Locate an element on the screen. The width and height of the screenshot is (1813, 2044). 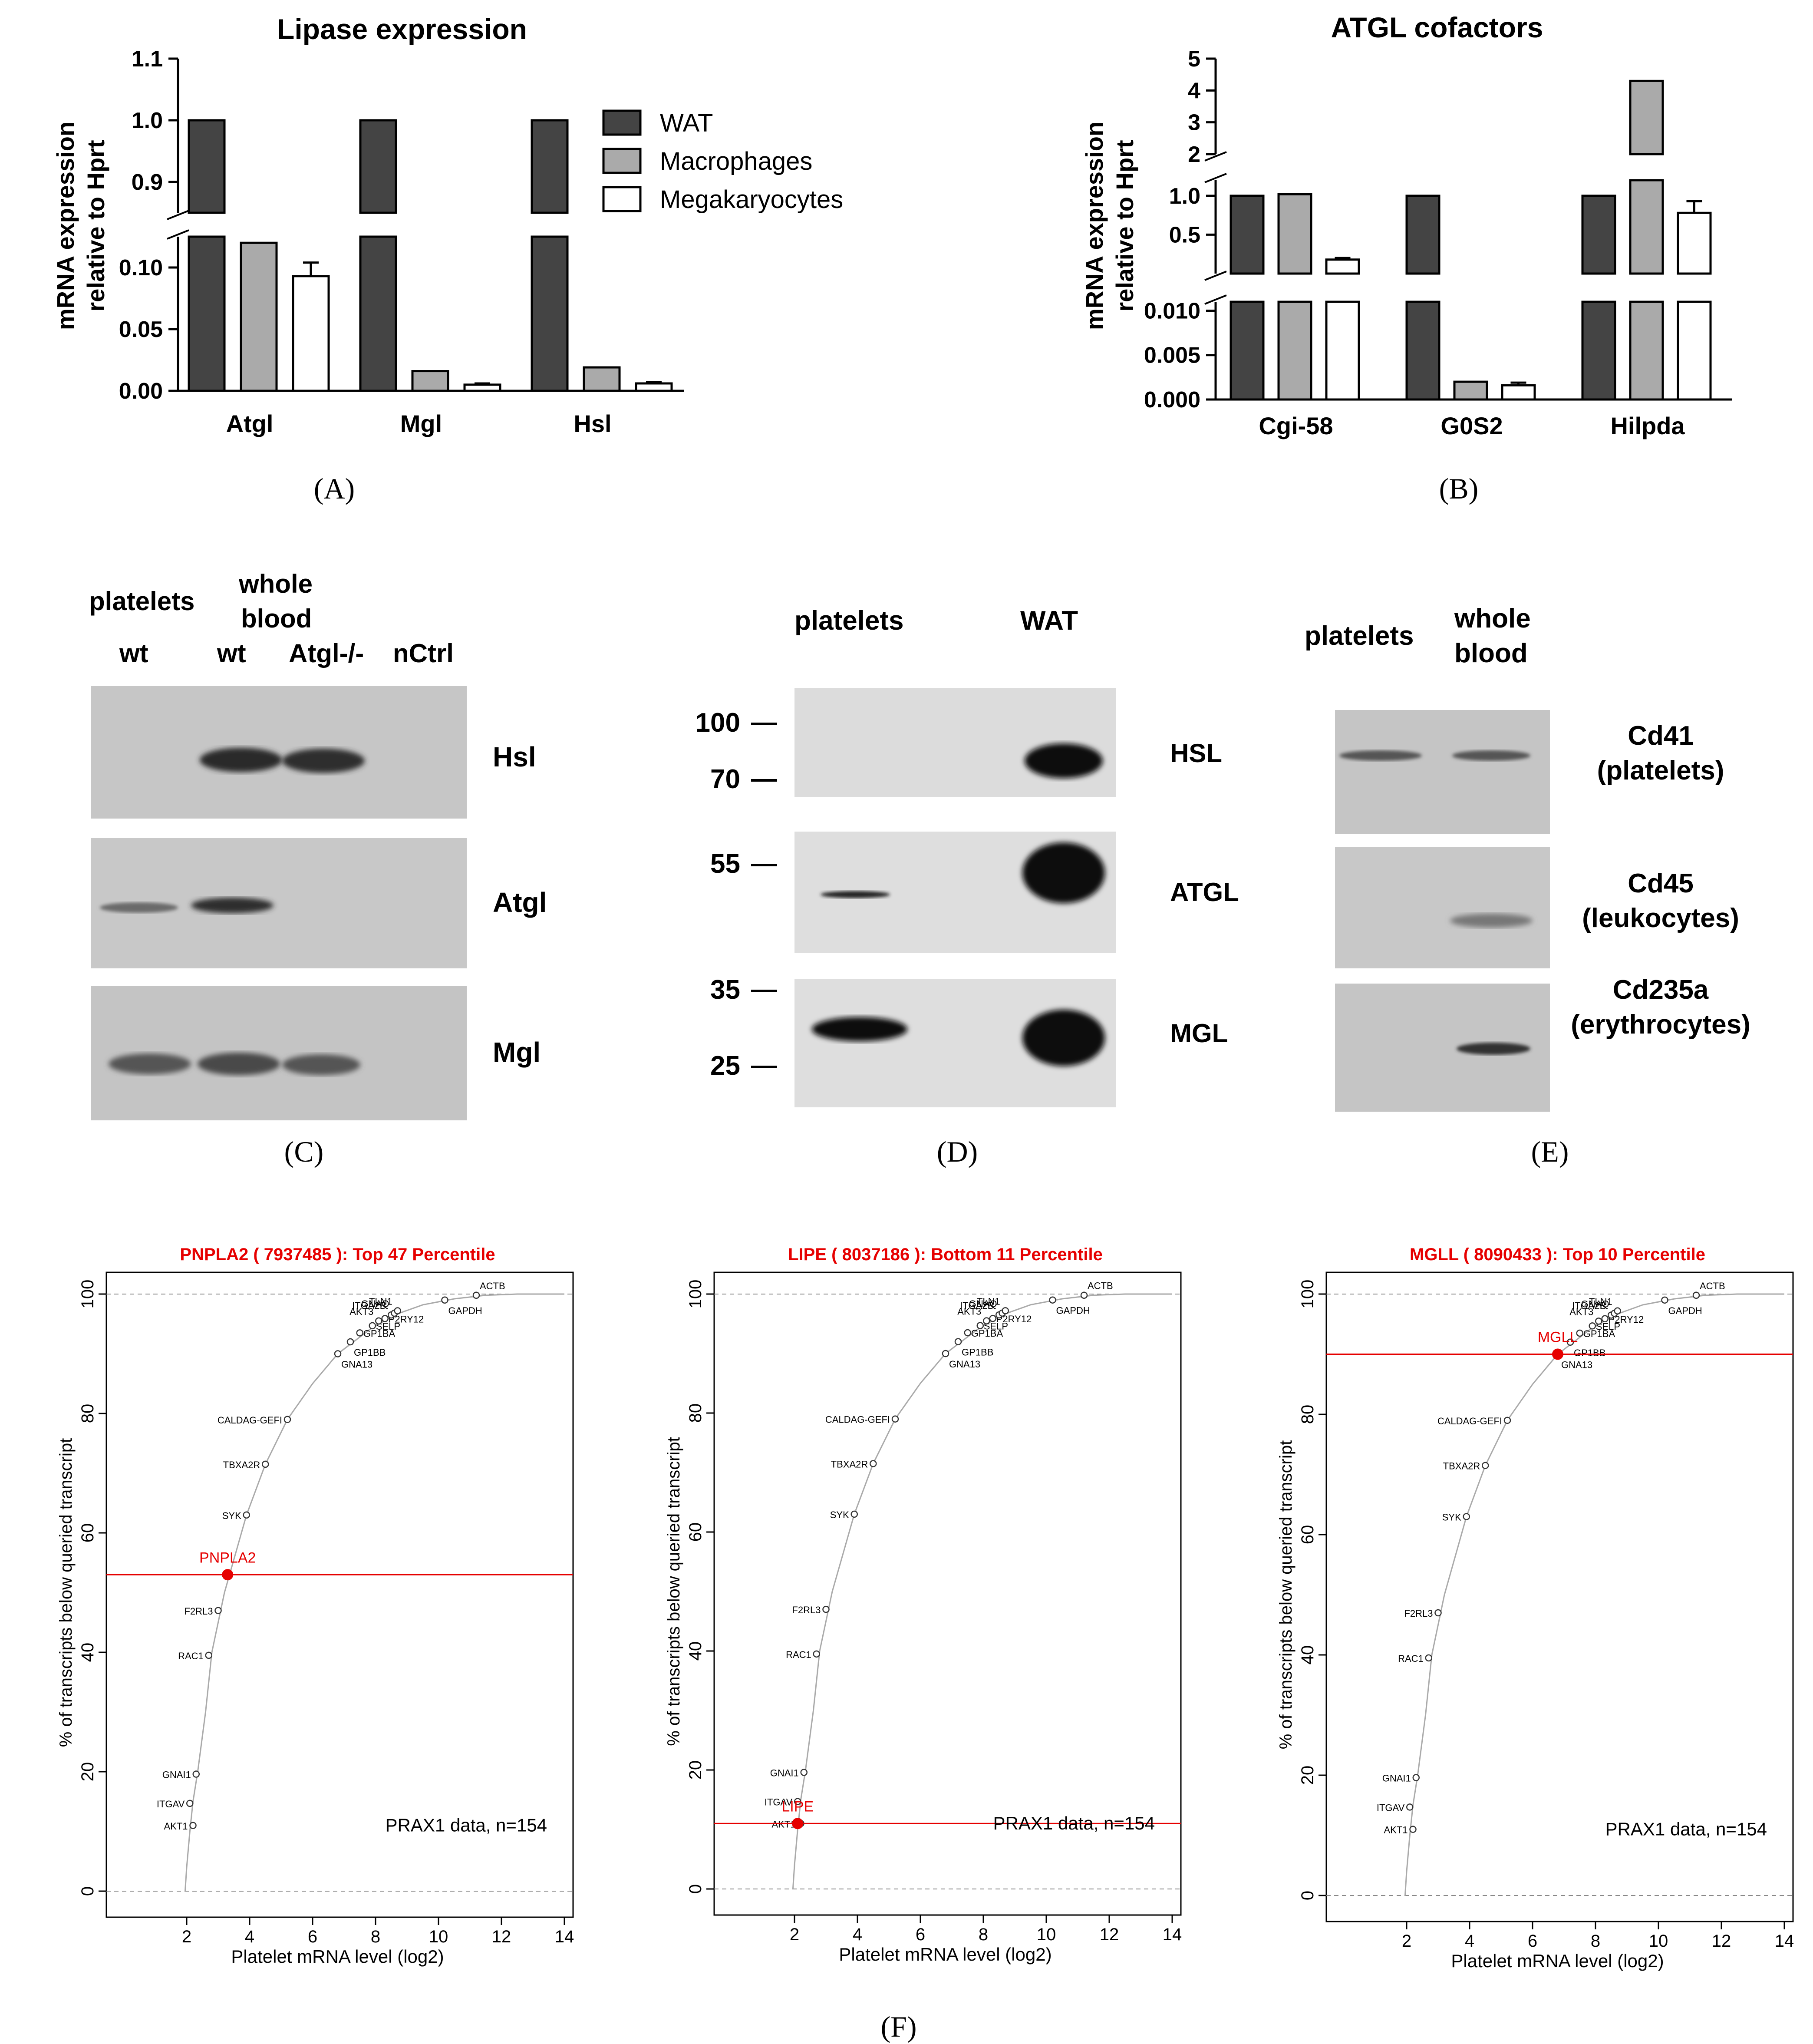
blot-c-header-wt-1: wt is located at coordinates (134, 653).